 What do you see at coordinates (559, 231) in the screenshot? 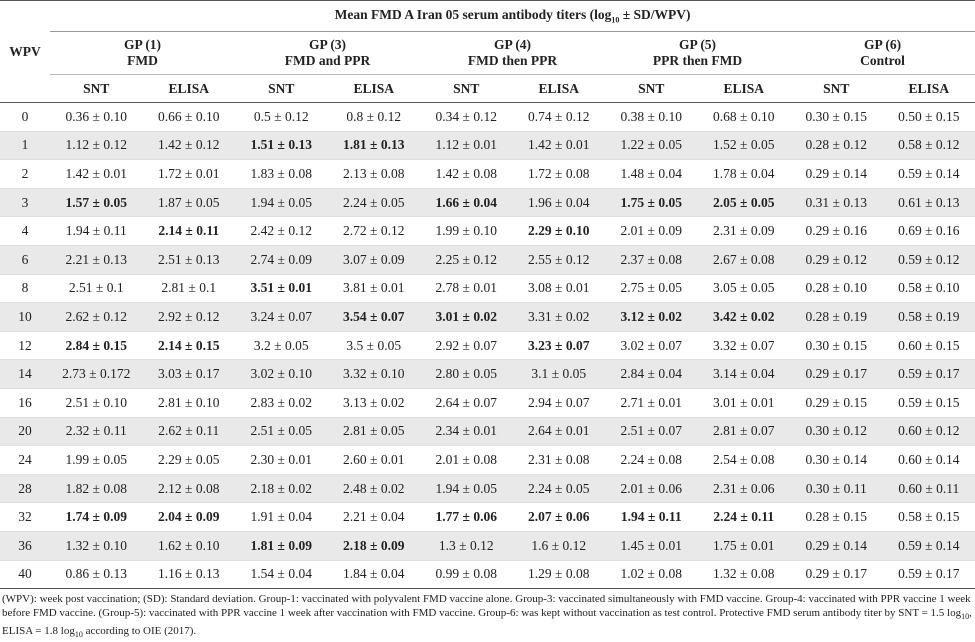
I see `value-cell: 2.29 ± 0.10` at bounding box center [559, 231].